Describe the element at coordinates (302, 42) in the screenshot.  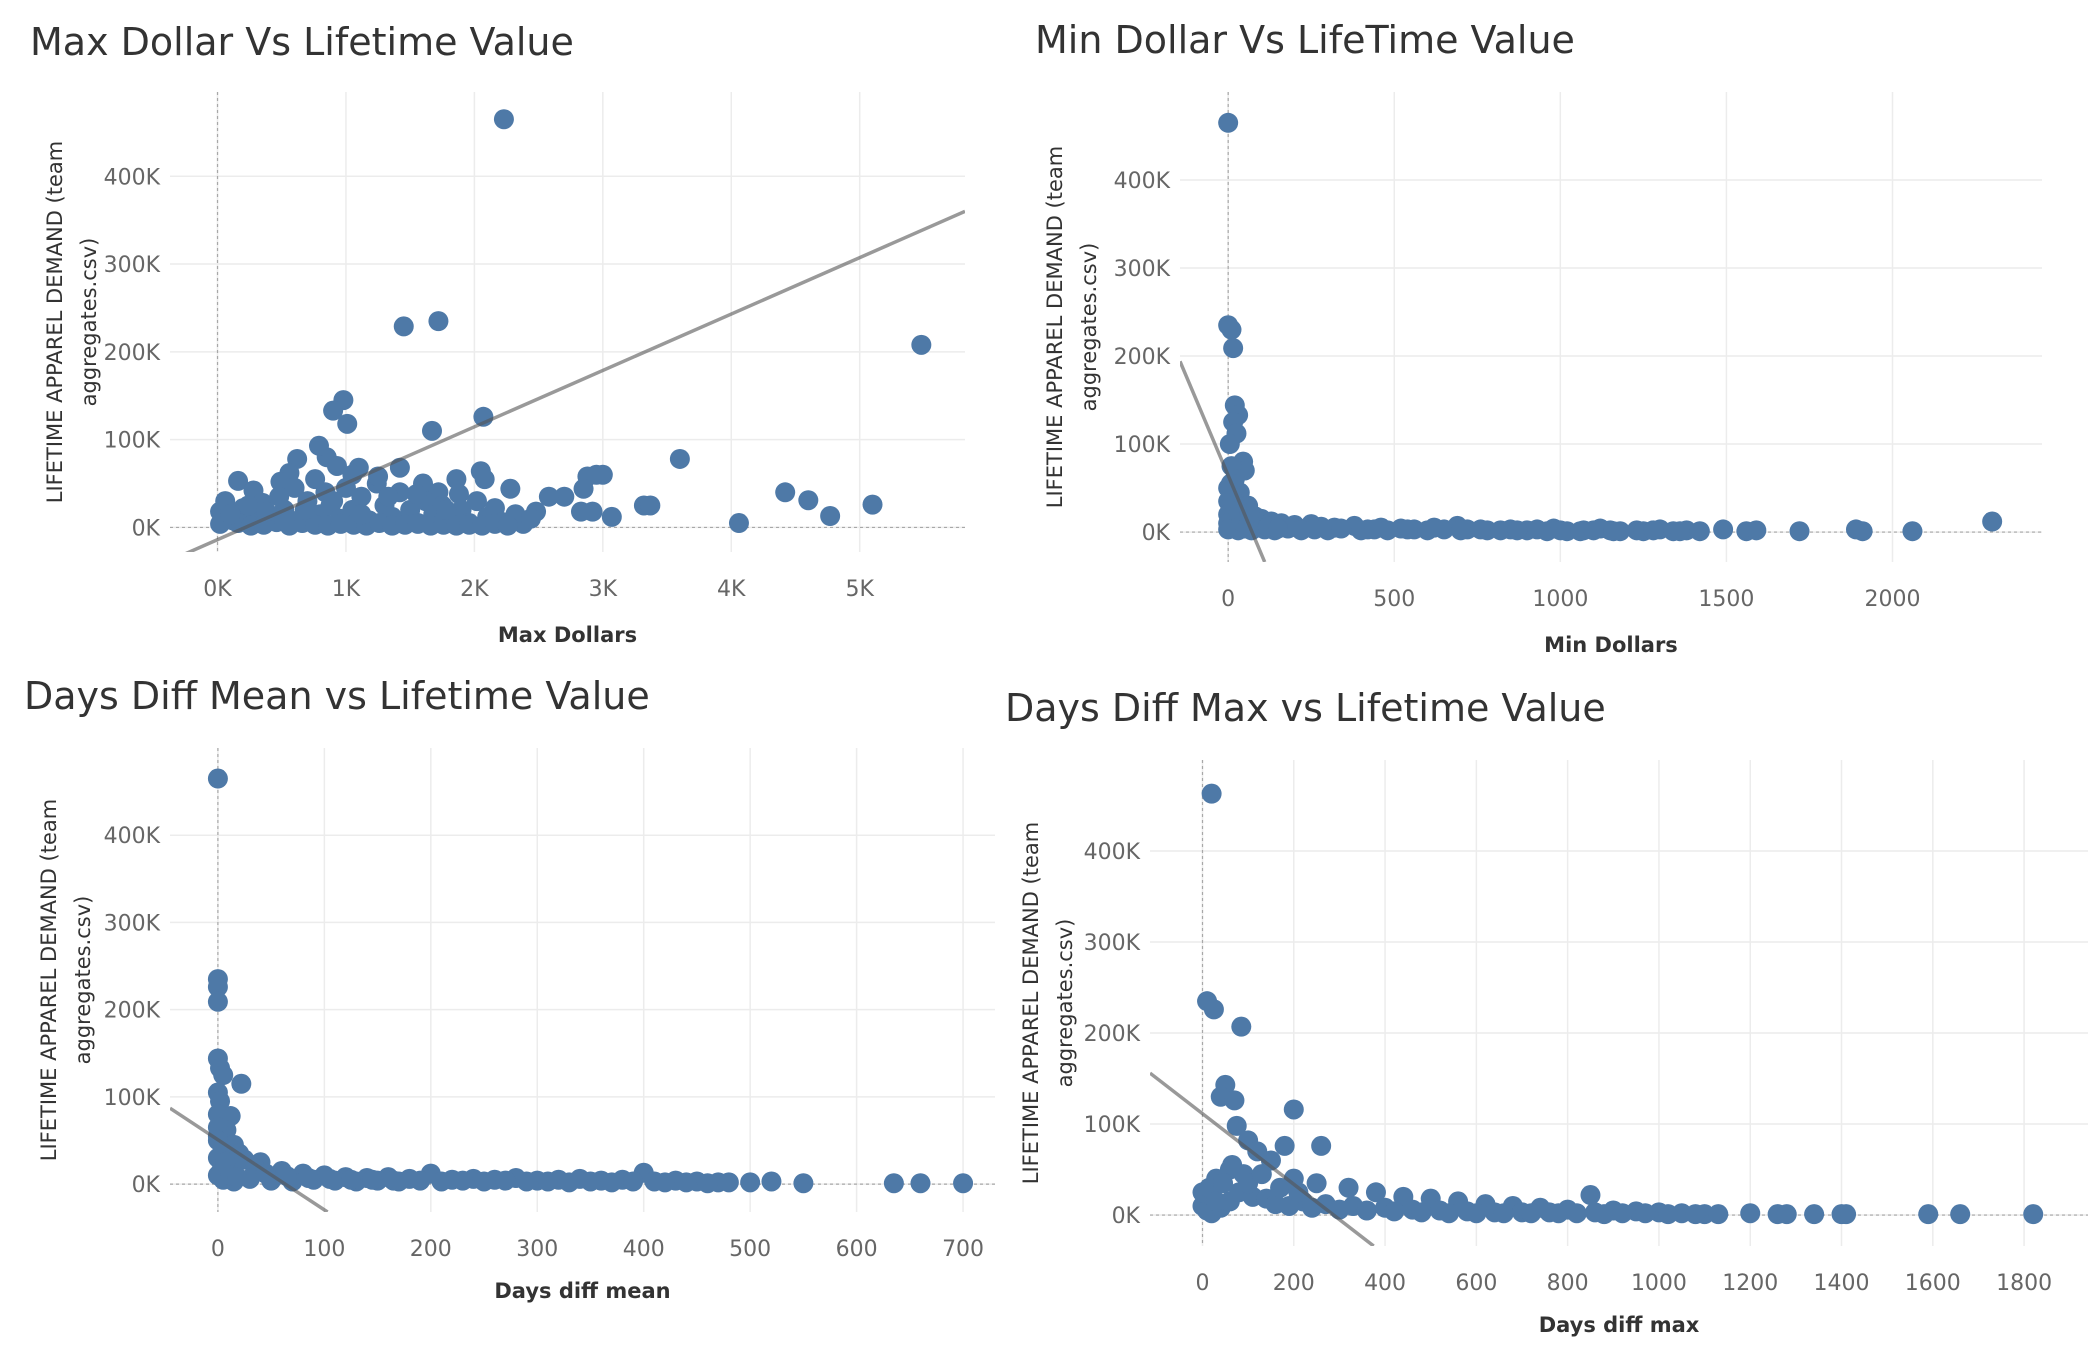
I see `chart-title: Max Dollar Vs Lifetime Value` at that location.